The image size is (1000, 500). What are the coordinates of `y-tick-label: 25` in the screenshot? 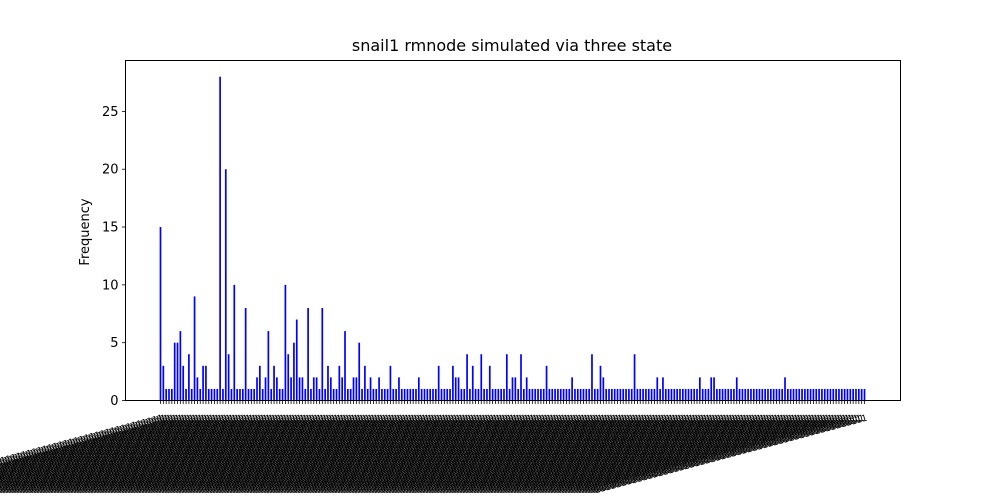 It's located at (110, 112).